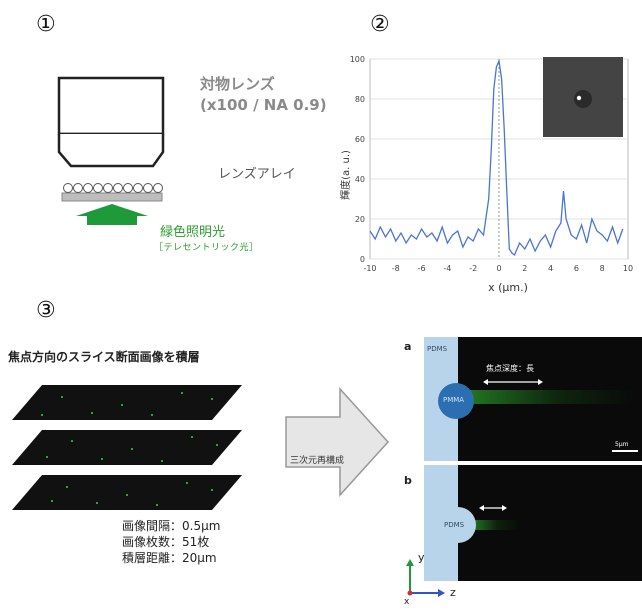 This screenshot has height=611, width=642. What do you see at coordinates (360, 179) in the screenshot?
I see `y-tick-label: 40` at bounding box center [360, 179].